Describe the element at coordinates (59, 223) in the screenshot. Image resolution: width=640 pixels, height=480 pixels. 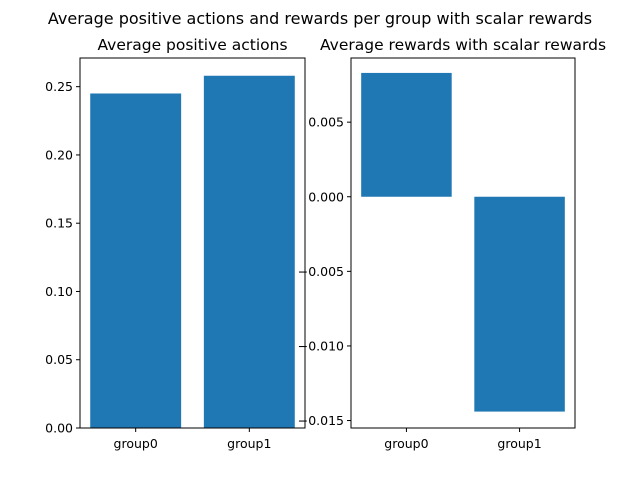
I see `left-chart-y-tick-label: 0.15` at that location.